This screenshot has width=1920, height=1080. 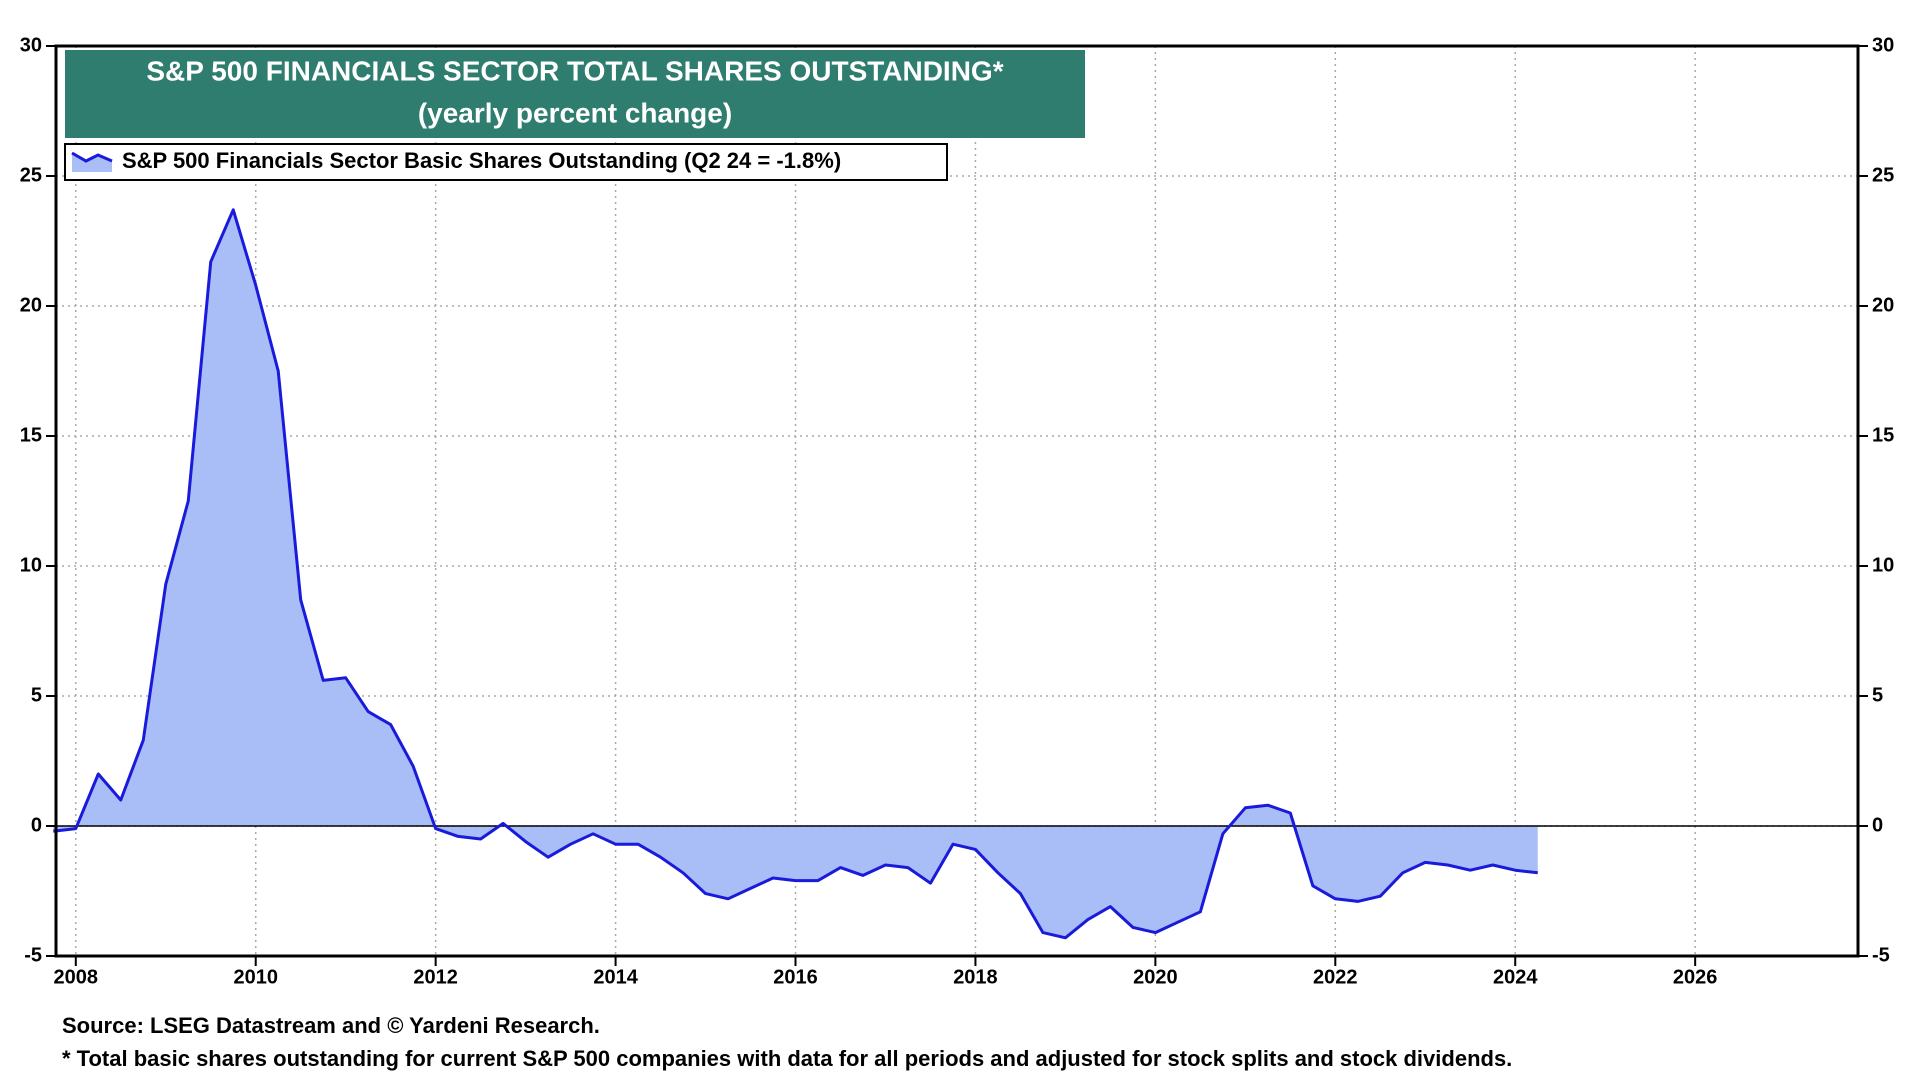 What do you see at coordinates (92, 157) in the screenshot?
I see `legend-swatch-line` at bounding box center [92, 157].